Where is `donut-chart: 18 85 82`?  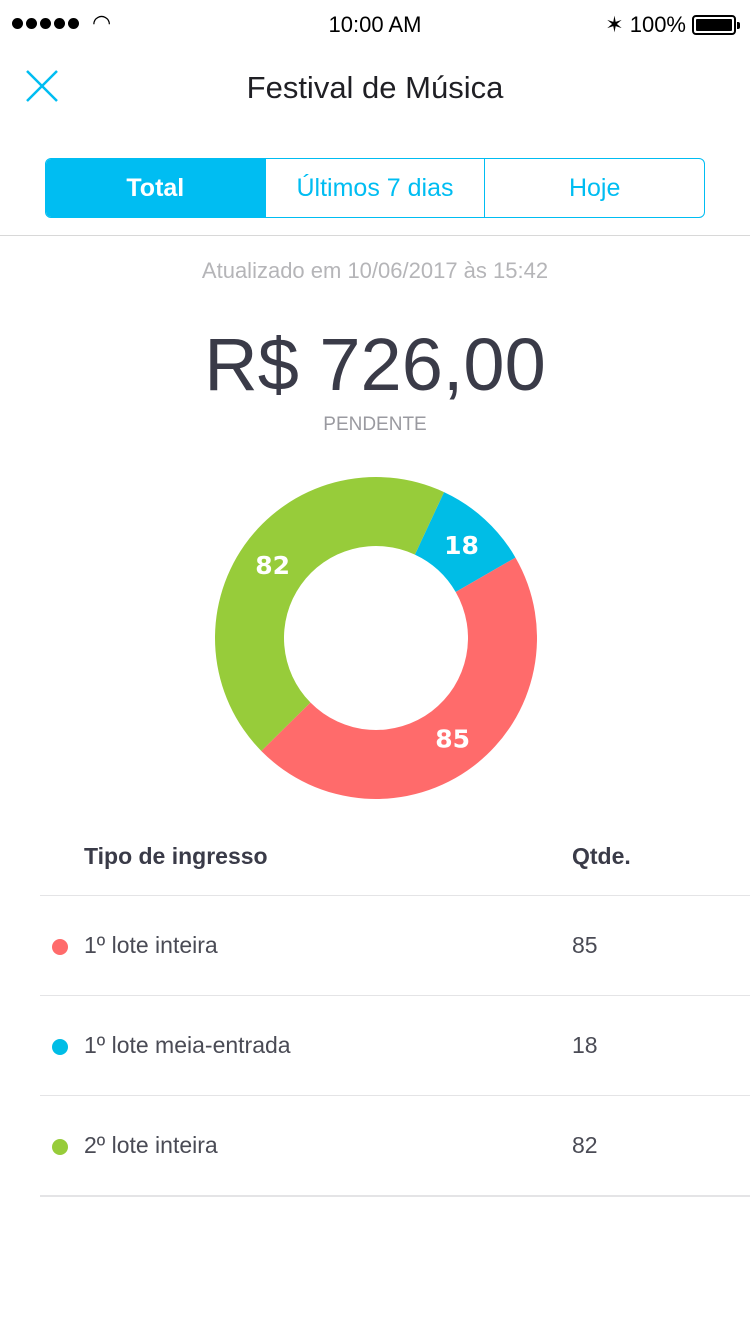
donut-chart: 18 85 82 is located at coordinates (376, 638).